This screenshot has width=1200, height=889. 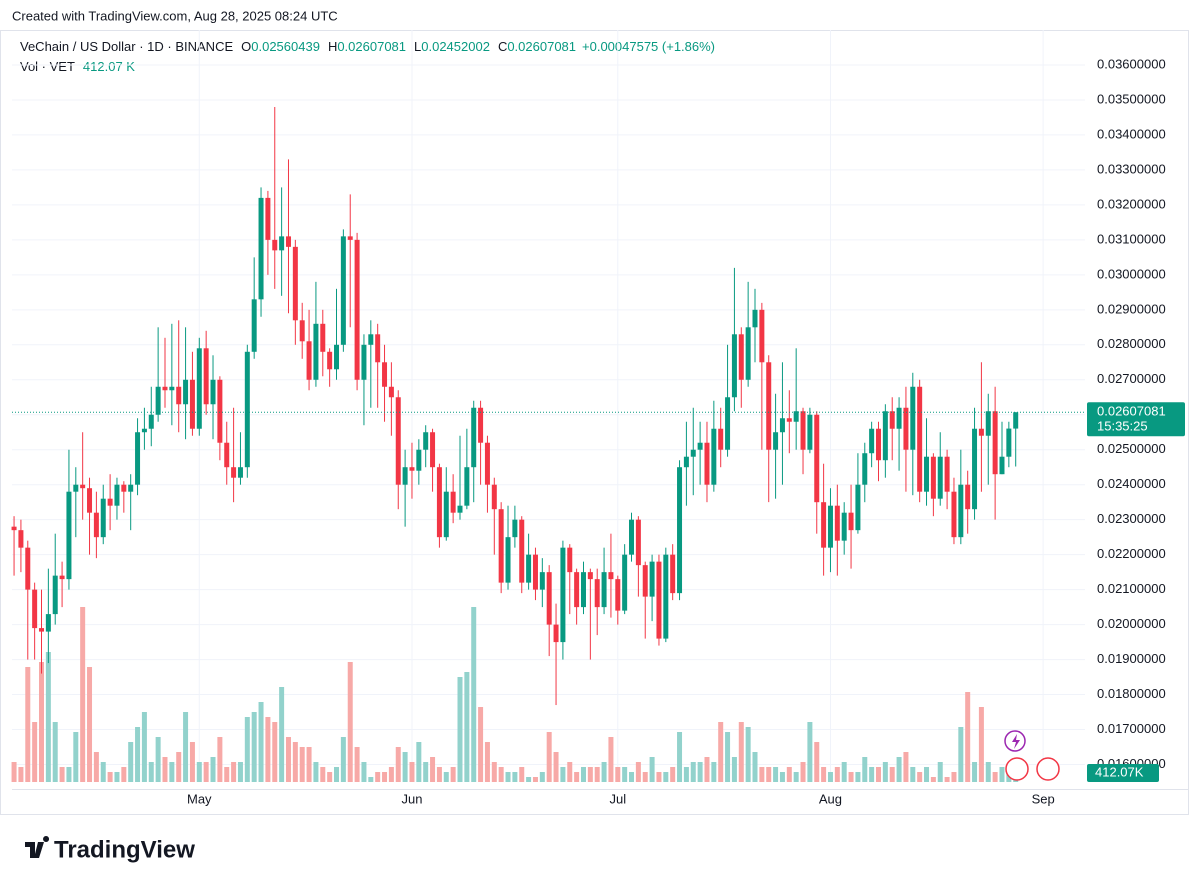 What do you see at coordinates (455, 46) in the screenshot?
I see `ohlc-value: 0.02452002` at bounding box center [455, 46].